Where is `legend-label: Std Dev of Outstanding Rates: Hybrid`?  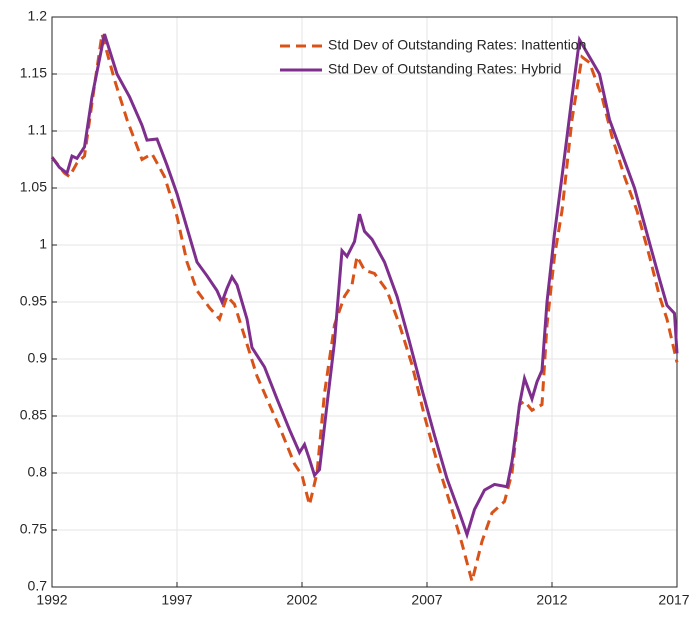
legend-label: Std Dev of Outstanding Rates: Hybrid is located at coordinates (444, 69).